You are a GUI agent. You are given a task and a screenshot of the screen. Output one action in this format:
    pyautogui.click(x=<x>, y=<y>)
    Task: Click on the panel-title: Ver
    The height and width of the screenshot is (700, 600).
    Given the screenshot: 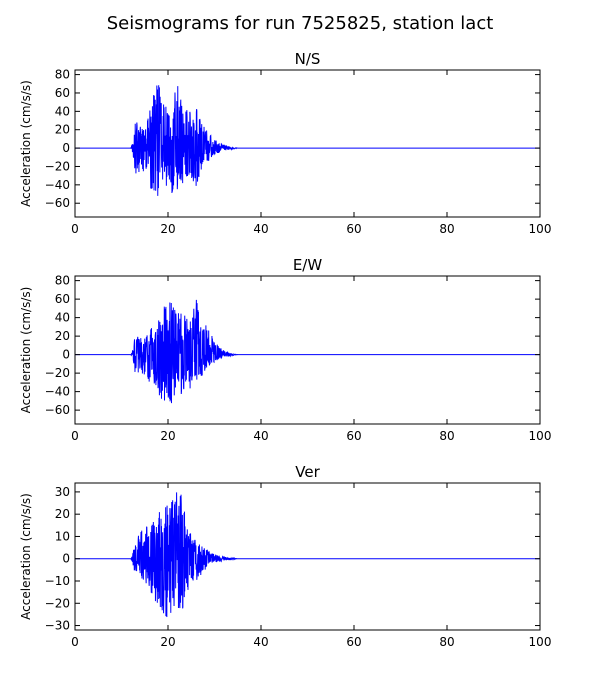 What is the action you would take?
    pyautogui.click(x=307, y=472)
    